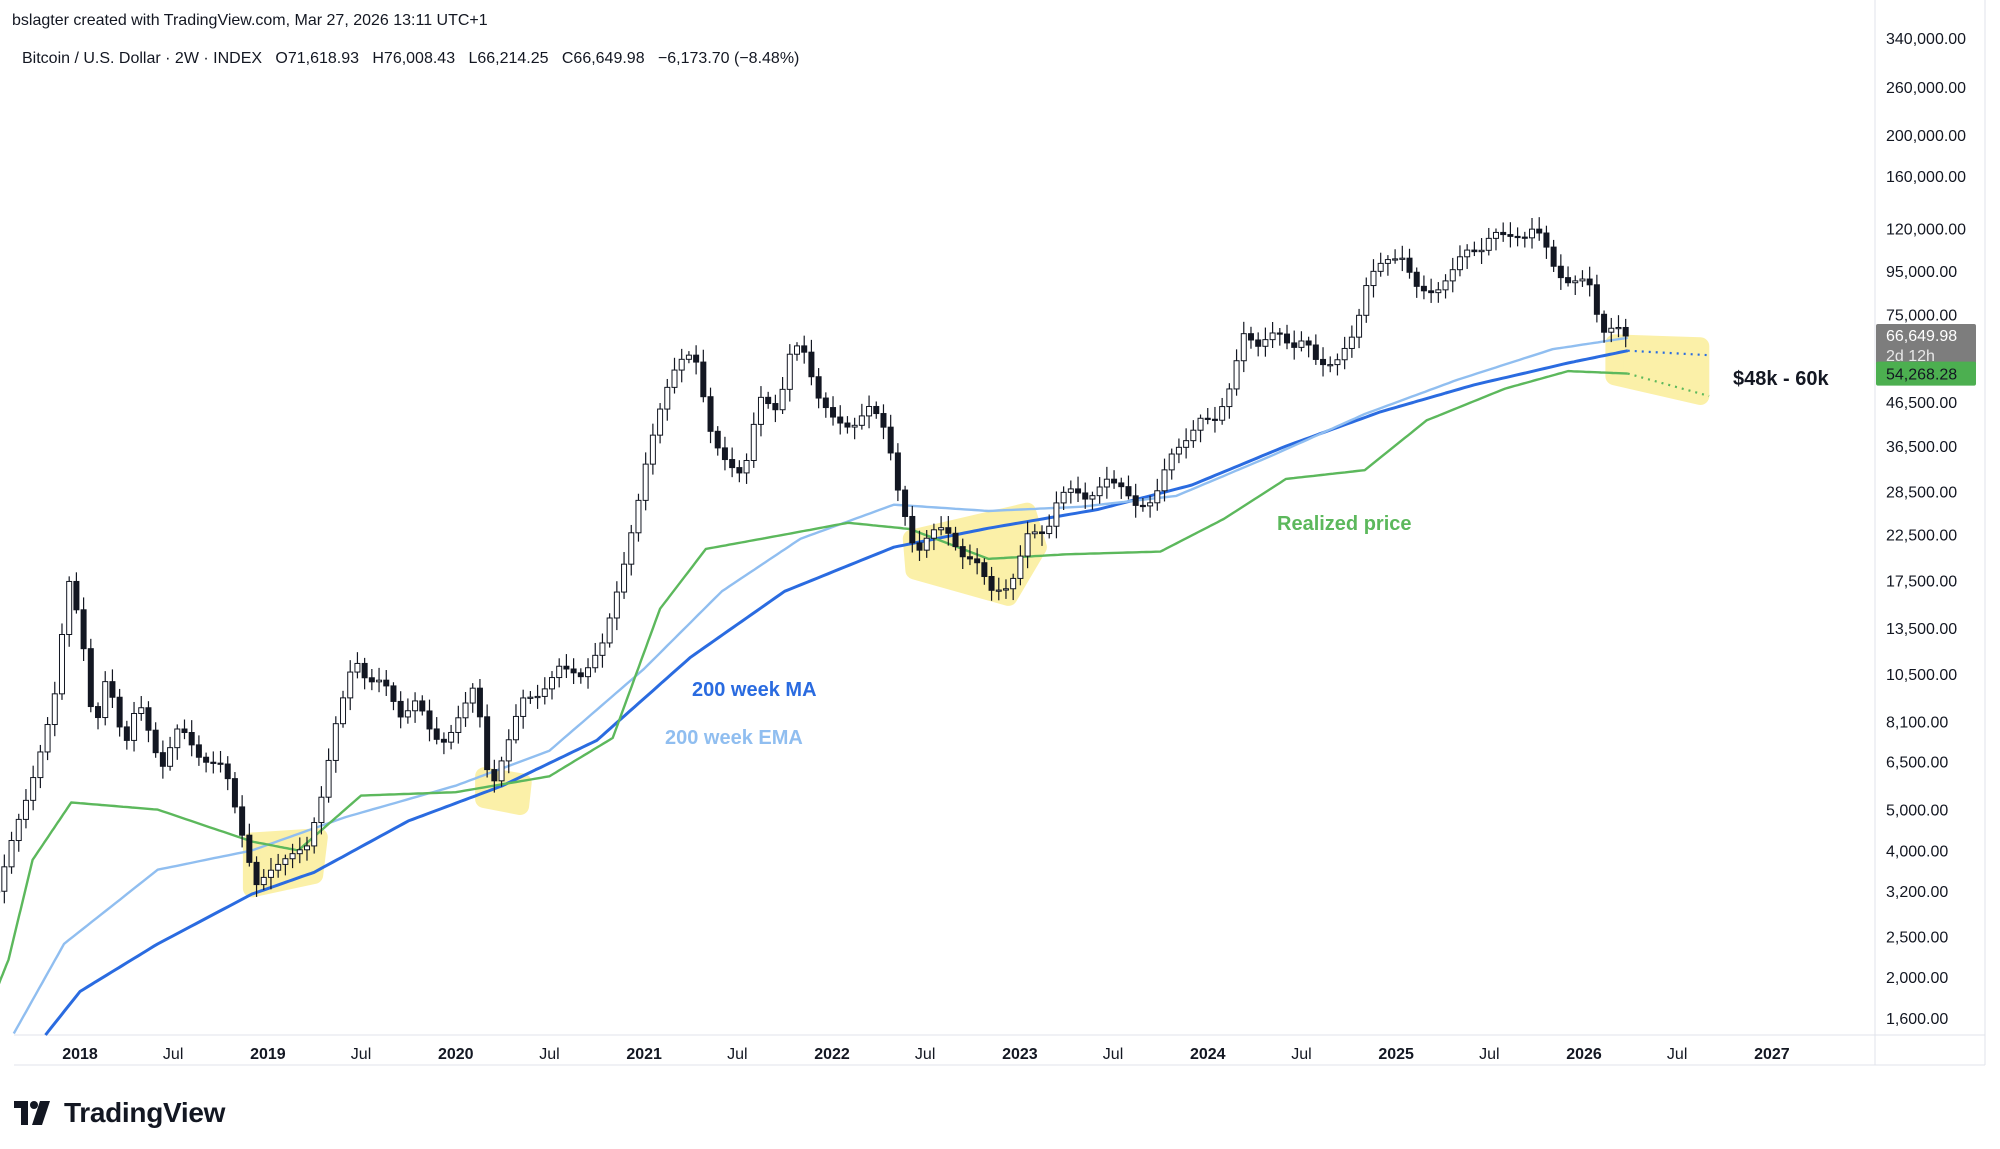 This screenshot has width=2000, height=1149. What do you see at coordinates (1926, 344) in the screenshot?
I see `last-price-badge` at bounding box center [1926, 344].